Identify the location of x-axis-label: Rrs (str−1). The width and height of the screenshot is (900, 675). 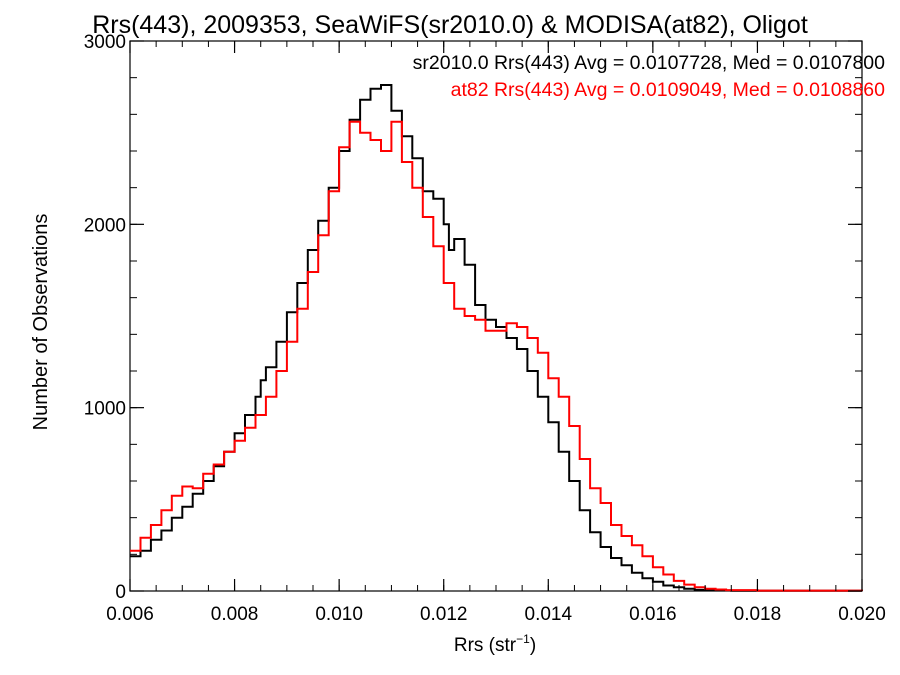
(495, 644).